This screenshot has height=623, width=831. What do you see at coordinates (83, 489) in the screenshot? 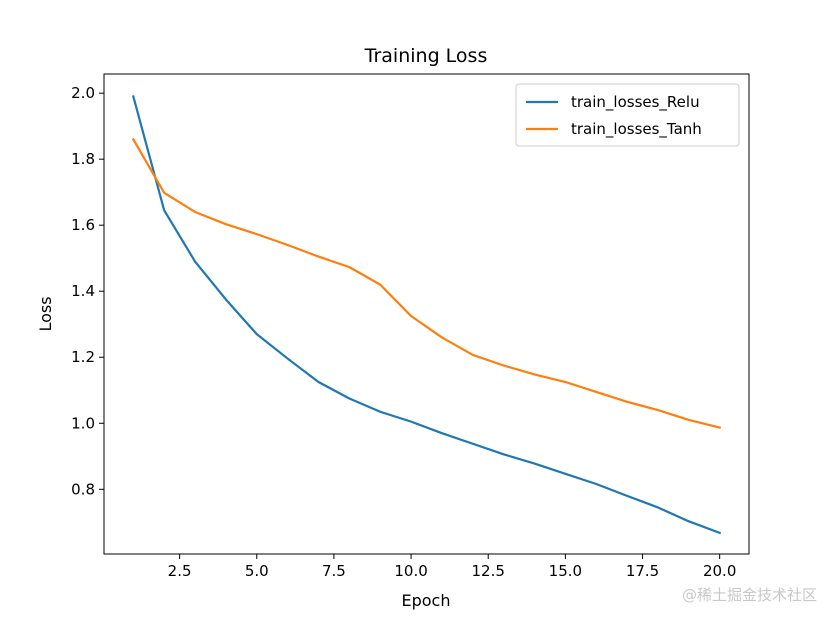
I see `y-tick-label: 0.8` at bounding box center [83, 489].